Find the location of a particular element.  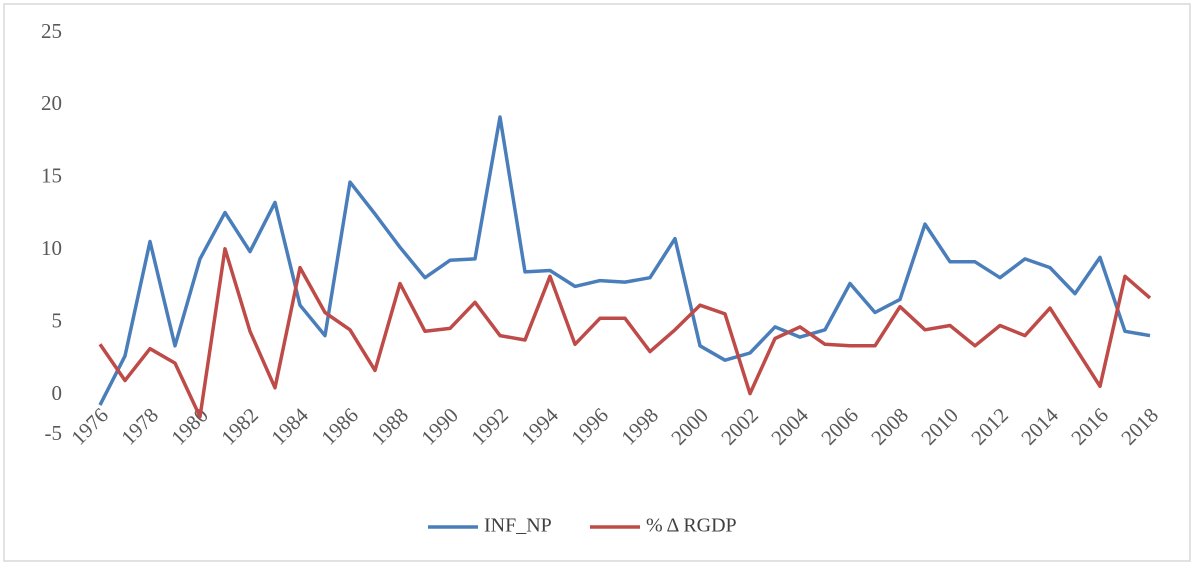

y-tick-label: 0 is located at coordinates (57, 393).